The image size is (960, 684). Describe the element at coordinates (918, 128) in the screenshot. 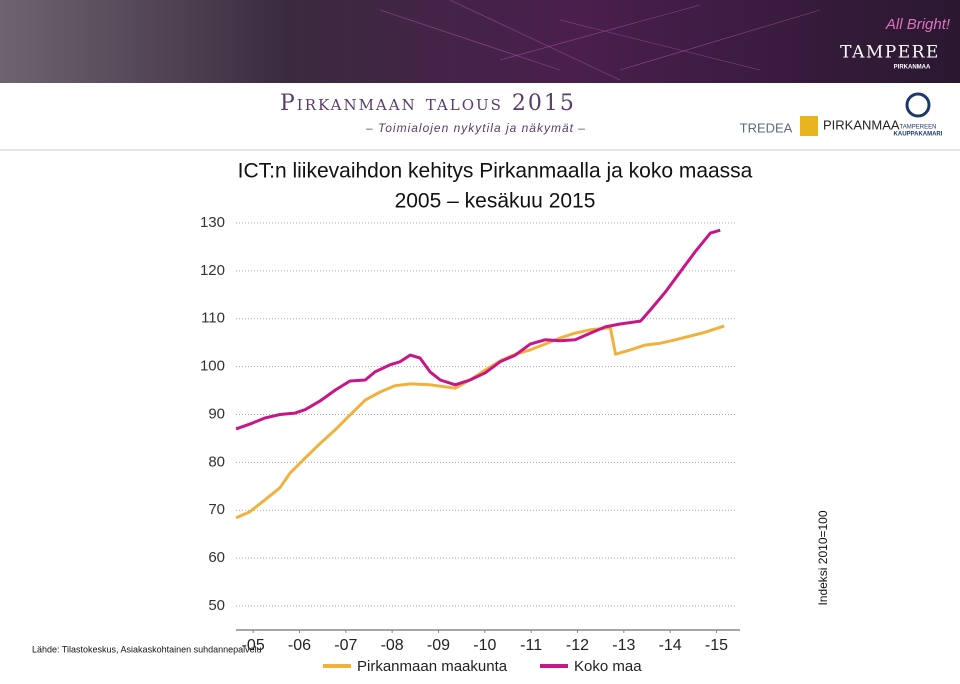

I see `logo: TAMPEREEN` at that location.